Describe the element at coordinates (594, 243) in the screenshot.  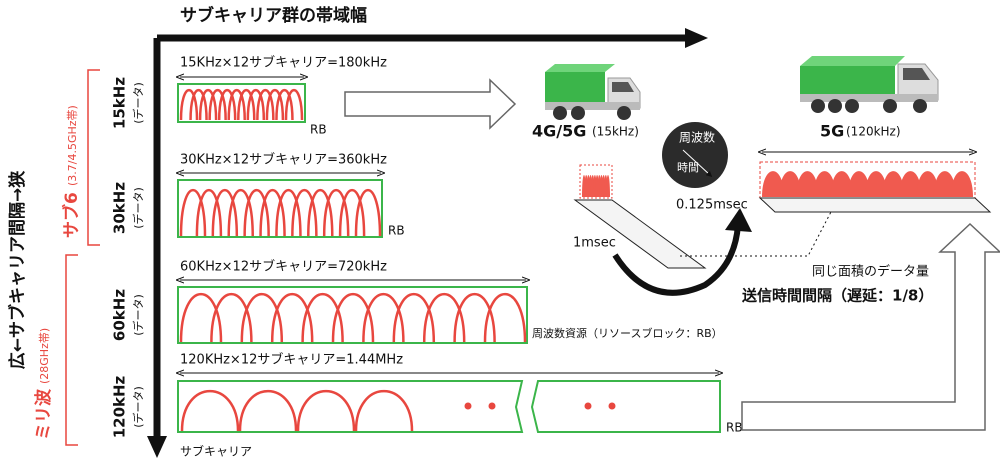
I see `duration: 1msec` at that location.